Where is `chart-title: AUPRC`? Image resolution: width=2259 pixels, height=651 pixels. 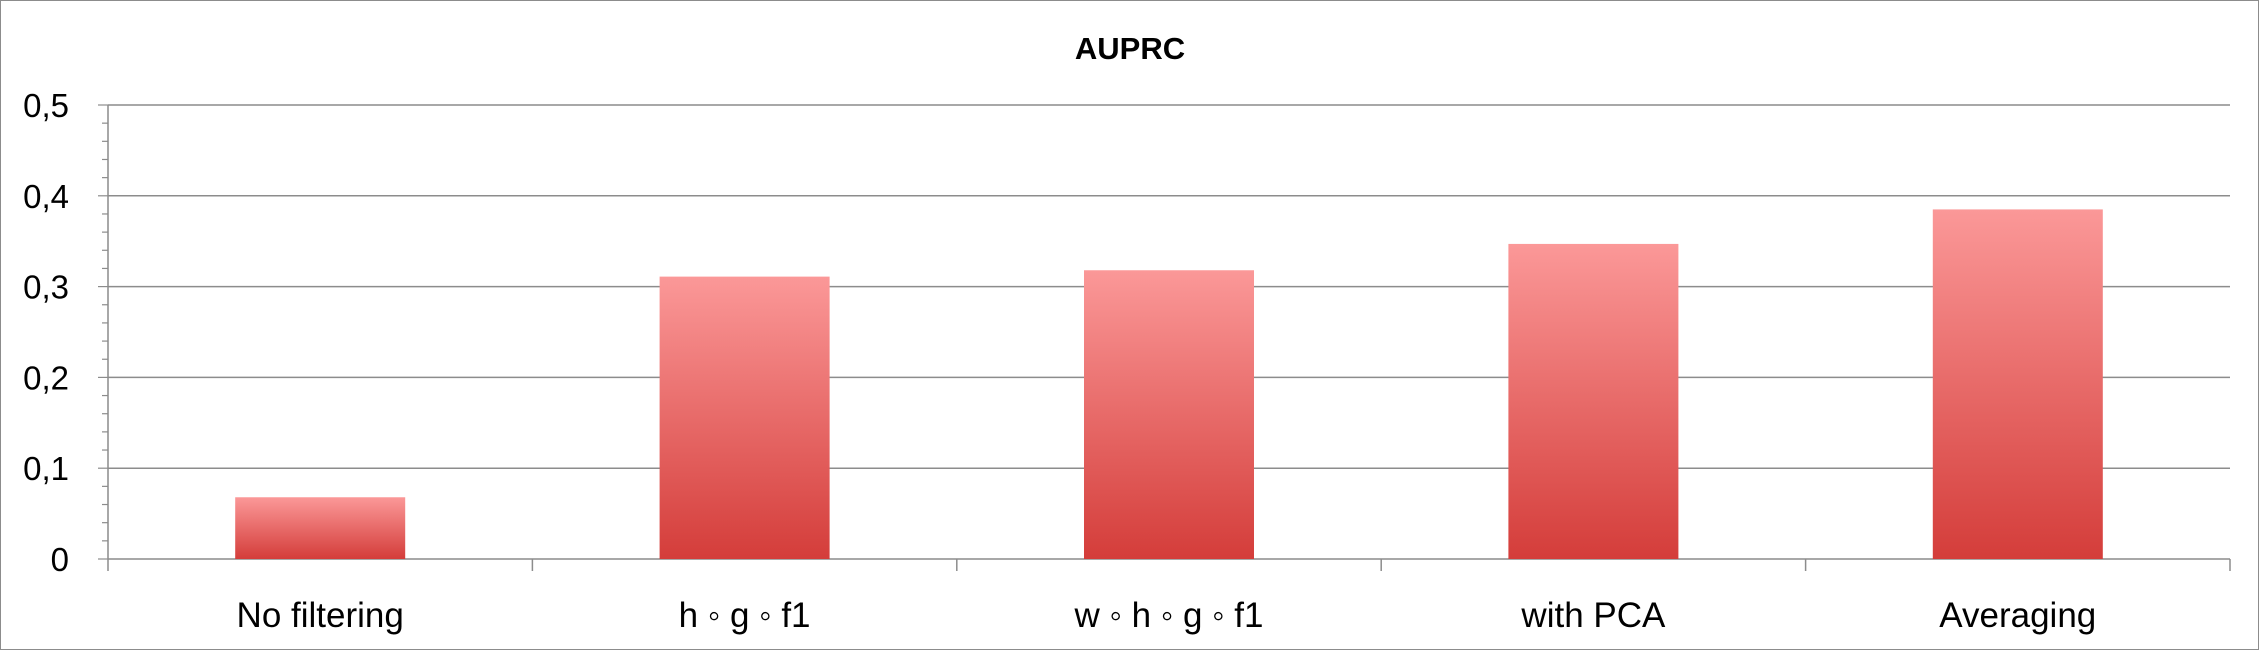 chart-title: AUPRC is located at coordinates (1130, 48).